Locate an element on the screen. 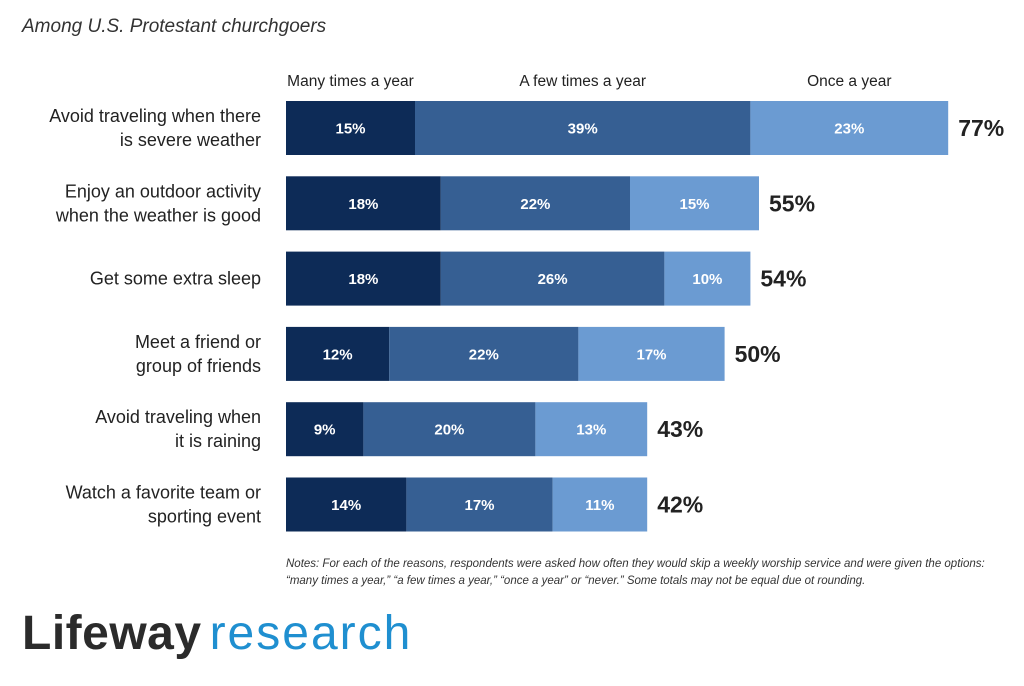  segment-label: 20% is located at coordinates (449, 430).